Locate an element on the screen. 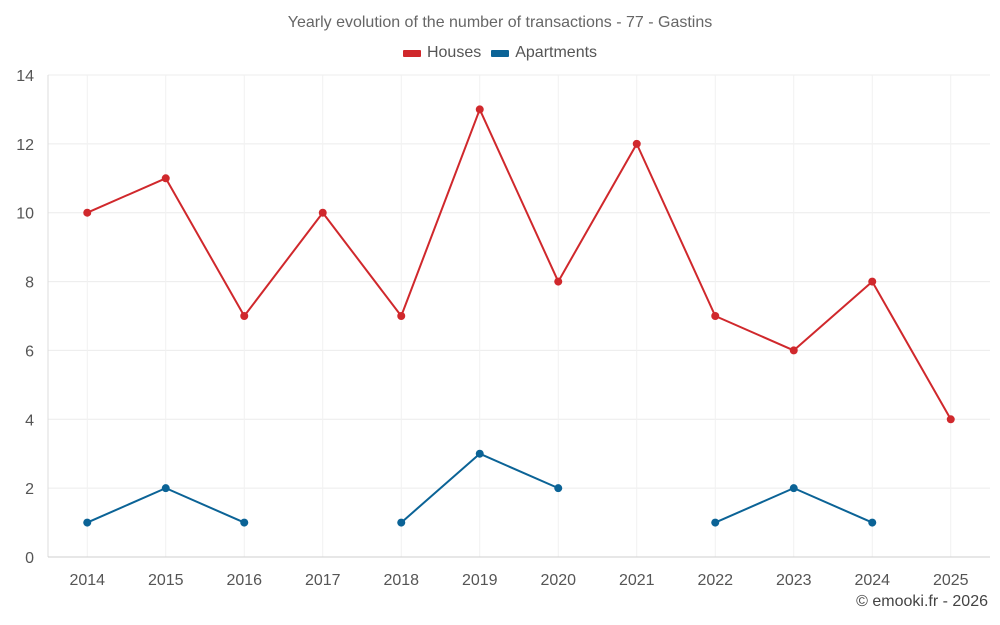 The height and width of the screenshot is (625, 1000). legend-label-houses: Houses is located at coordinates (454, 52).